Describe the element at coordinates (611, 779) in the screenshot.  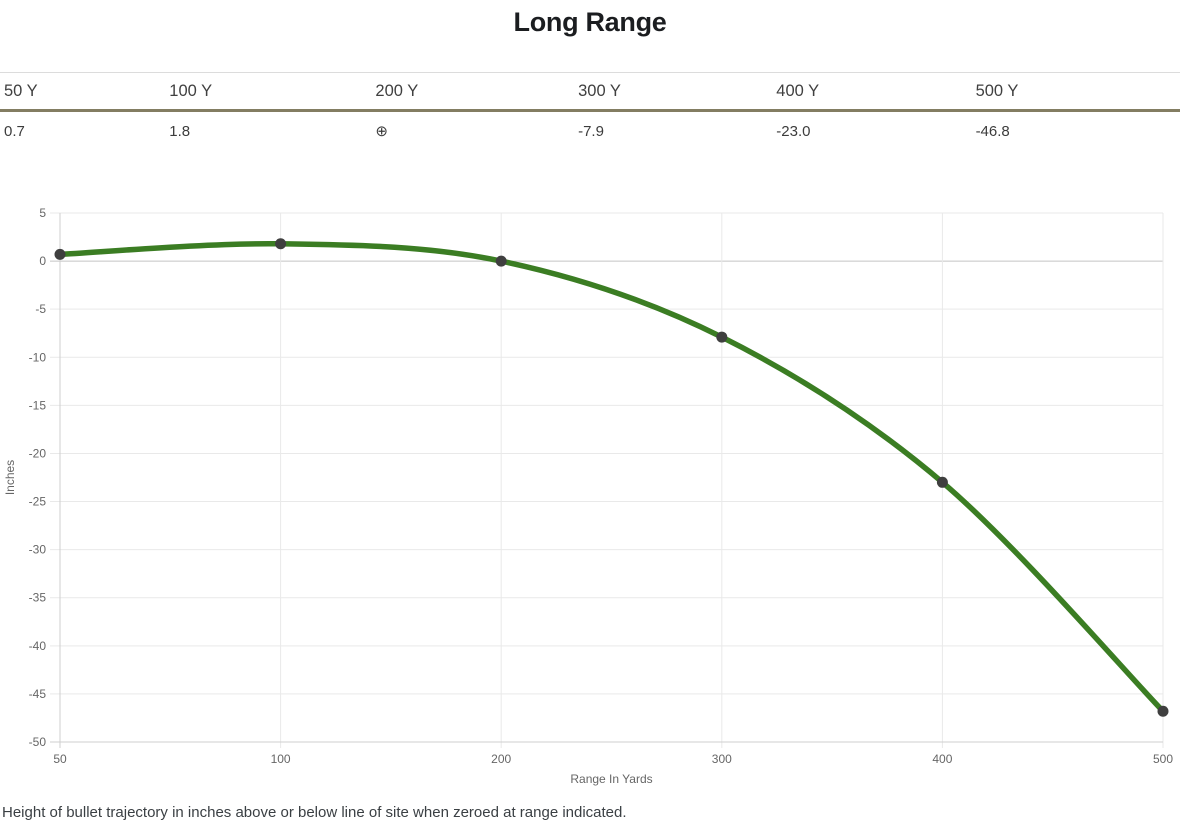
I see `x-axis-title: Range In Yards` at that location.